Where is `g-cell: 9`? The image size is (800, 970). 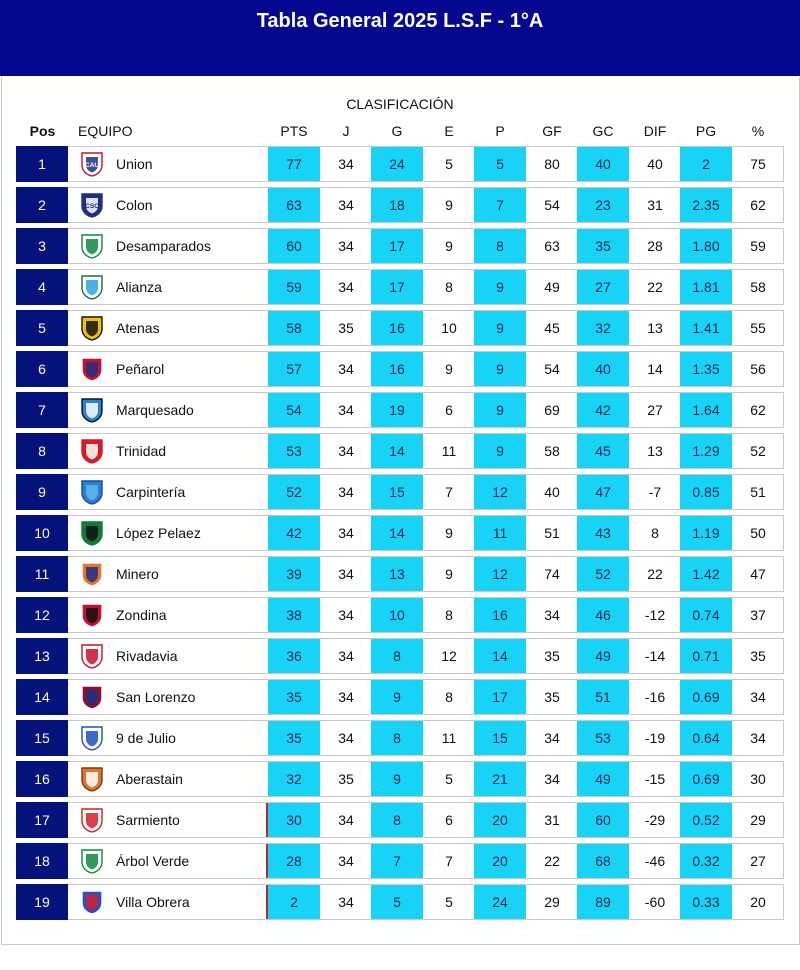
g-cell: 9 is located at coordinates (397, 779).